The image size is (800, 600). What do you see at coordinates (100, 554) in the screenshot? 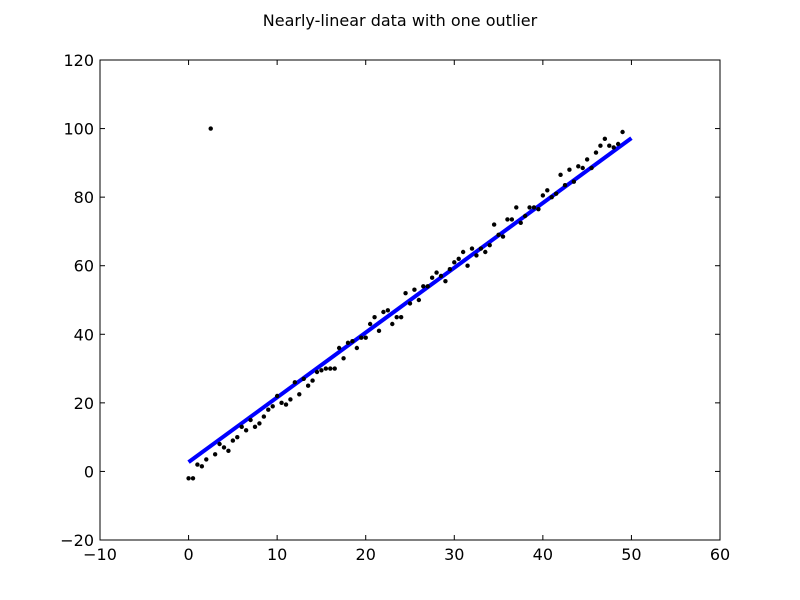
I see `x-tick-label: −10` at bounding box center [100, 554].